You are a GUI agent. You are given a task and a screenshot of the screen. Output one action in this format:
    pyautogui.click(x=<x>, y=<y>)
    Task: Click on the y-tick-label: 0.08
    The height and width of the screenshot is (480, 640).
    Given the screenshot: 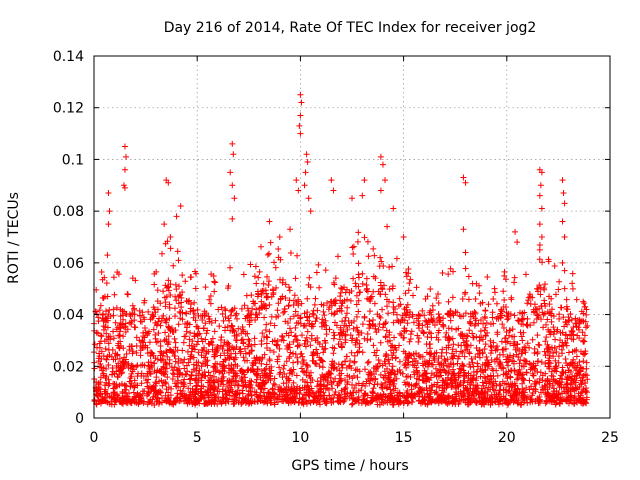 What is the action you would take?
    pyautogui.click(x=68, y=212)
    